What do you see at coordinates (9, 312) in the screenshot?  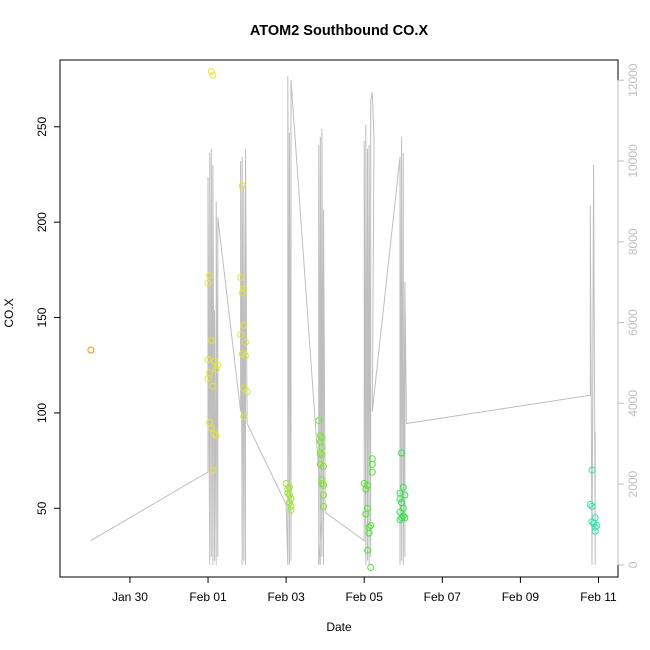 I see `y-axis-label: CO.X` at bounding box center [9, 312].